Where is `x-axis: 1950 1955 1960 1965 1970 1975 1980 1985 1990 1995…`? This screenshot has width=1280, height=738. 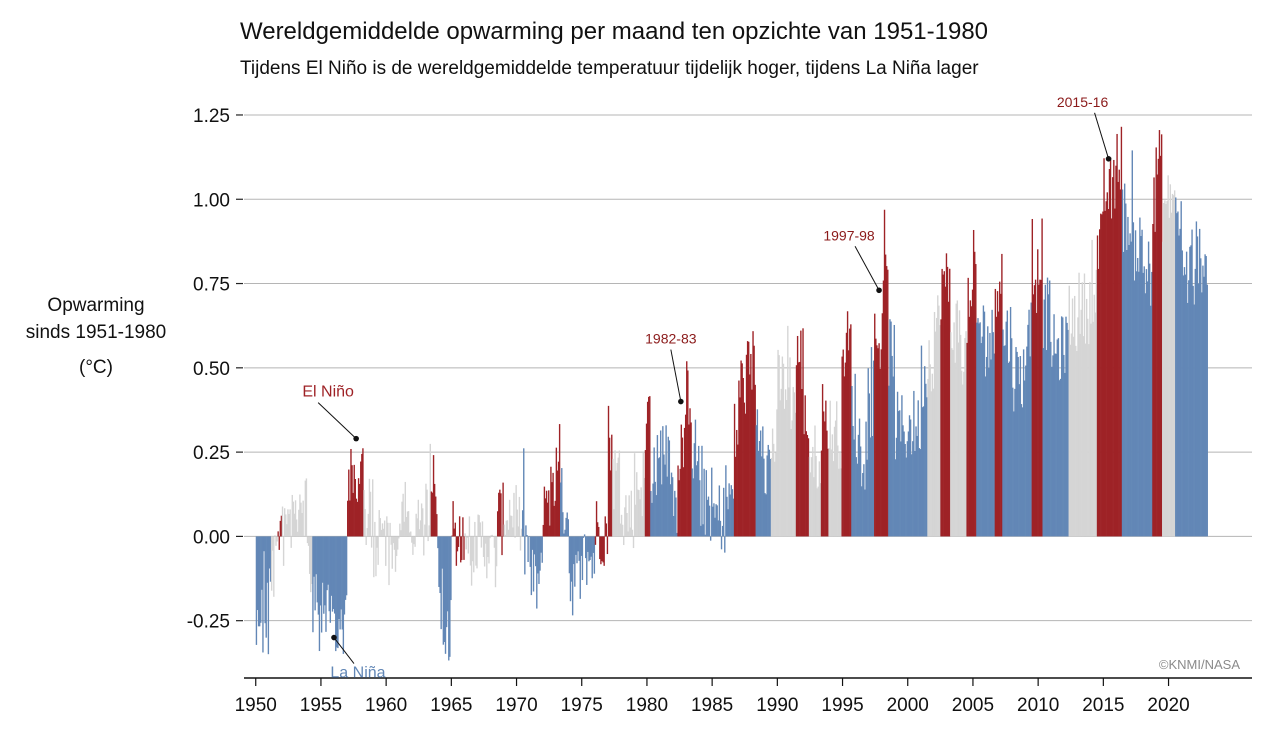
x-axis: 1950 1955 1960 1965 1970 1975 1980 1985 1990 1995… is located at coordinates (743, 696).